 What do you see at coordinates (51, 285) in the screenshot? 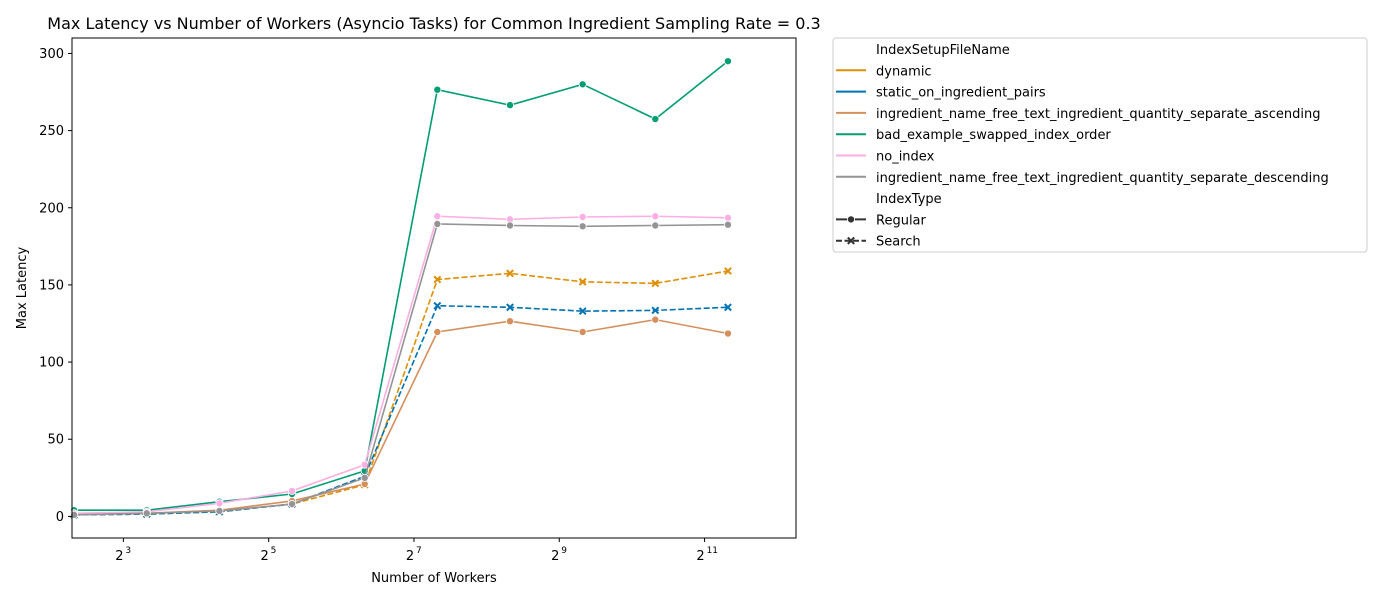
I see `y-tick-label: 150` at bounding box center [51, 285].